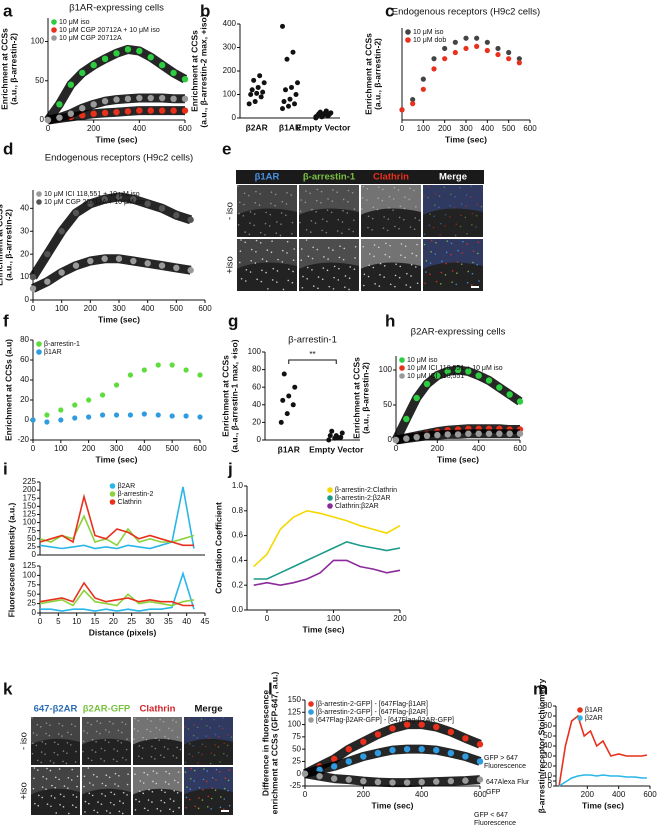 This screenshot has width=666, height=827. What do you see at coordinates (547, 745) in the screenshot?
I see `y-tick-label: 40` at bounding box center [547, 745].